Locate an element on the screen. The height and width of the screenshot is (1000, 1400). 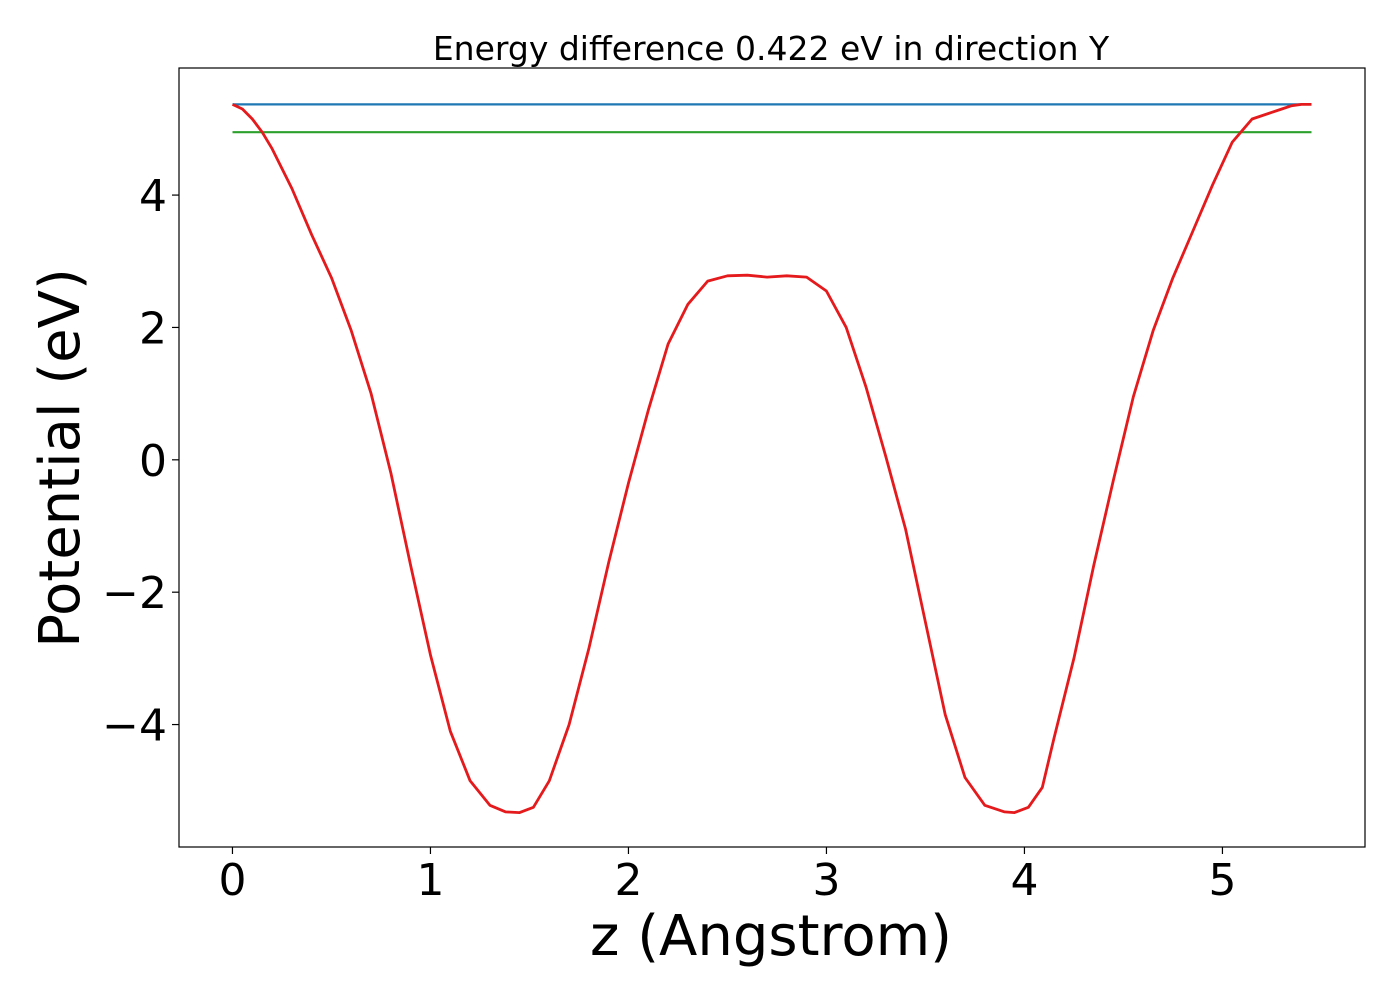
y-axis-ticks: −4 −2 0 2 4 is located at coordinates (140, 461).